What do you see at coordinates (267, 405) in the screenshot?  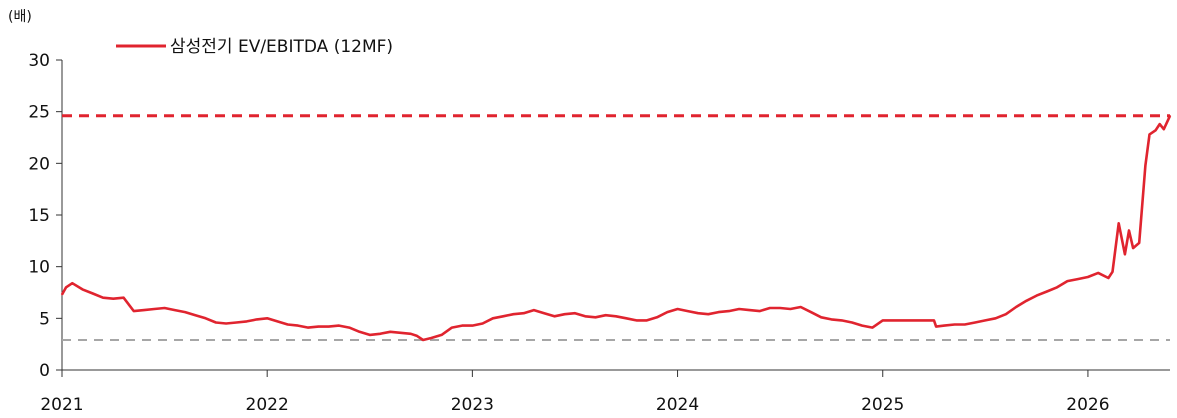 I see `x-tick-label: 2022` at bounding box center [267, 405].